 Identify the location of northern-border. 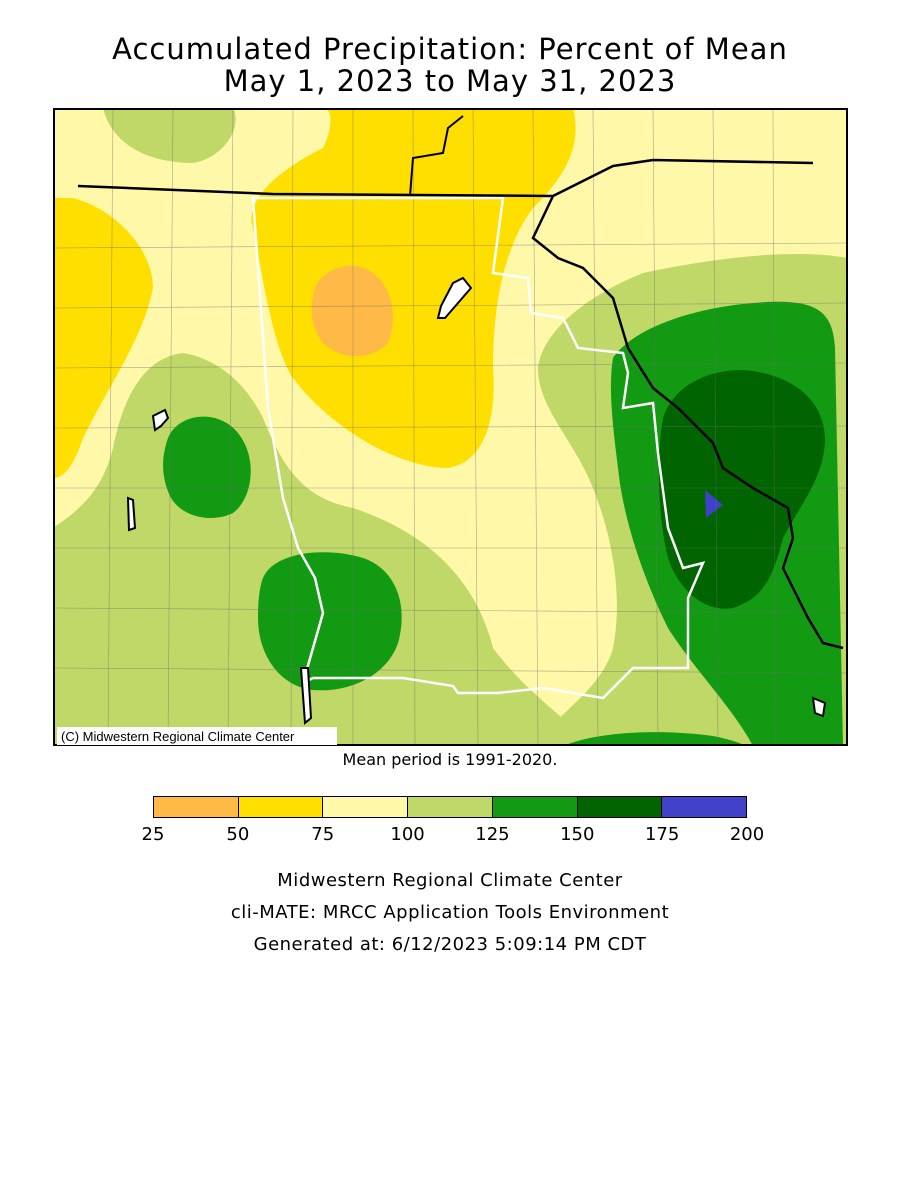
(445, 178).